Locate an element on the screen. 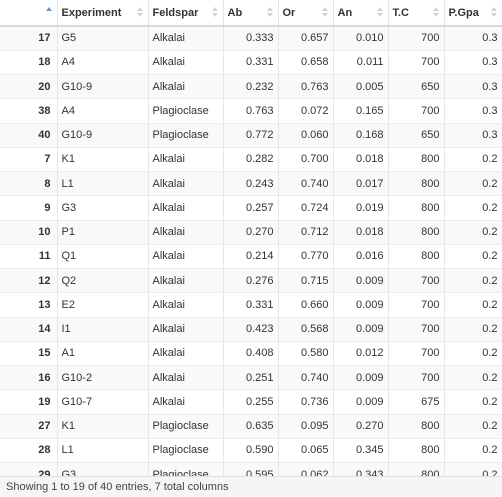  cell-tc: 650 is located at coordinates (416, 135).